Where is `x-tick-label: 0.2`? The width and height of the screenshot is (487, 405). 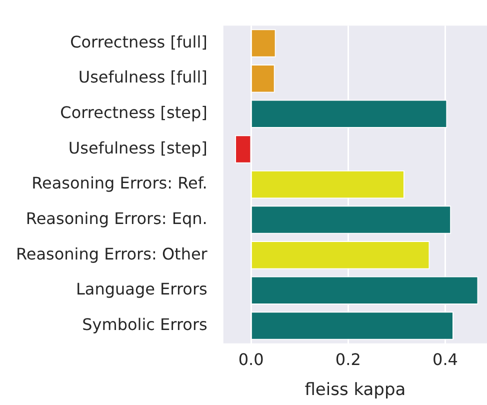 x-tick-label: 0.2 is located at coordinates (348, 360).